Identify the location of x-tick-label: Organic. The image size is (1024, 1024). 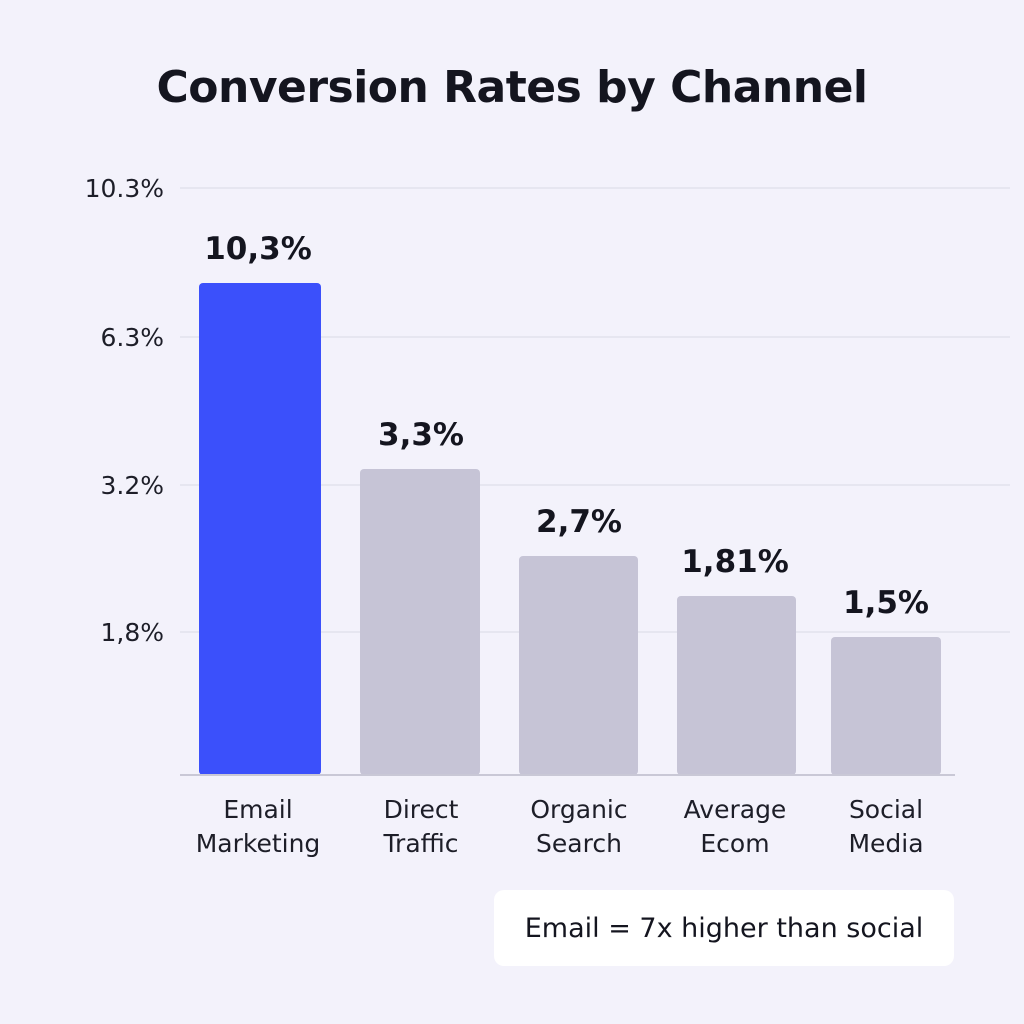
(578, 809).